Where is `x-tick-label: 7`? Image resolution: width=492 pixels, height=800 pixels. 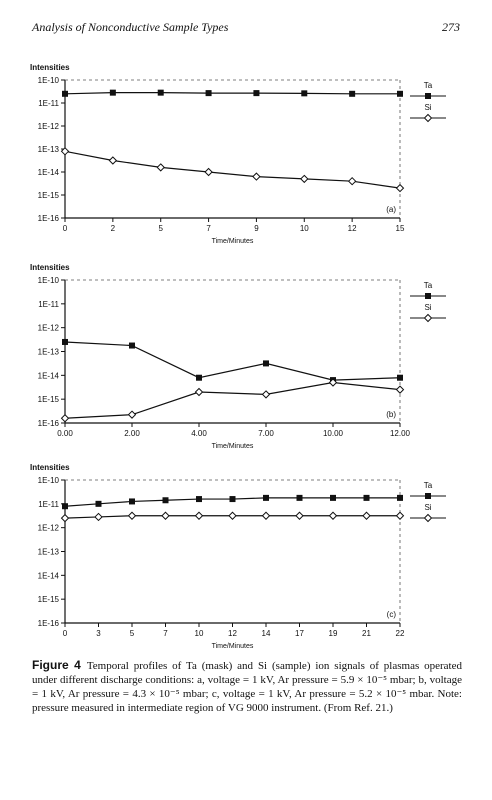 x-tick-label: 7 is located at coordinates (165, 633).